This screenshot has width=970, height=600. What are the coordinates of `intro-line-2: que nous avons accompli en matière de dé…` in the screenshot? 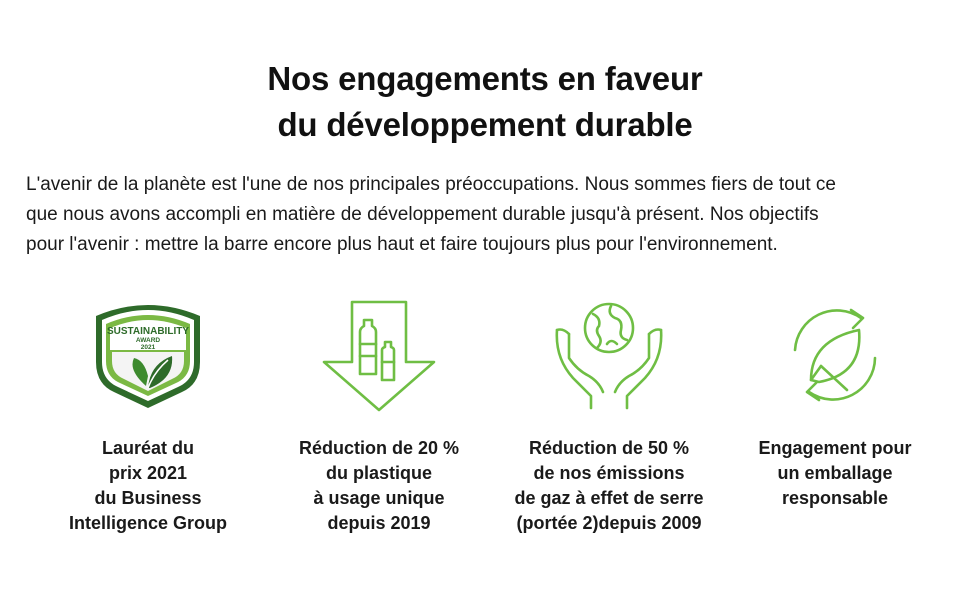 It's located at (422, 214).